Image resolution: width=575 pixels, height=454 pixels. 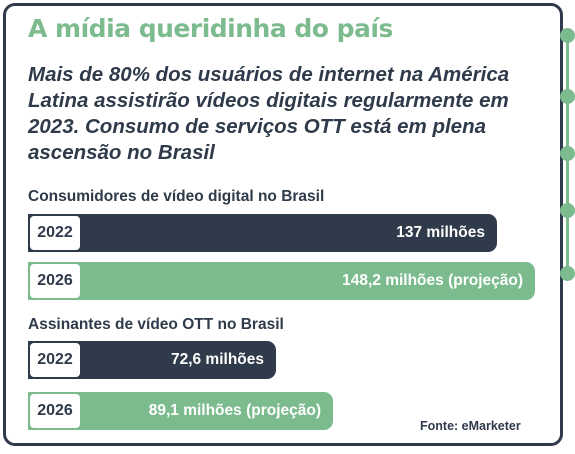 I want to click on chart-2-title: Assinantes de vídeo OTT no Brasil, so click(x=156, y=324).